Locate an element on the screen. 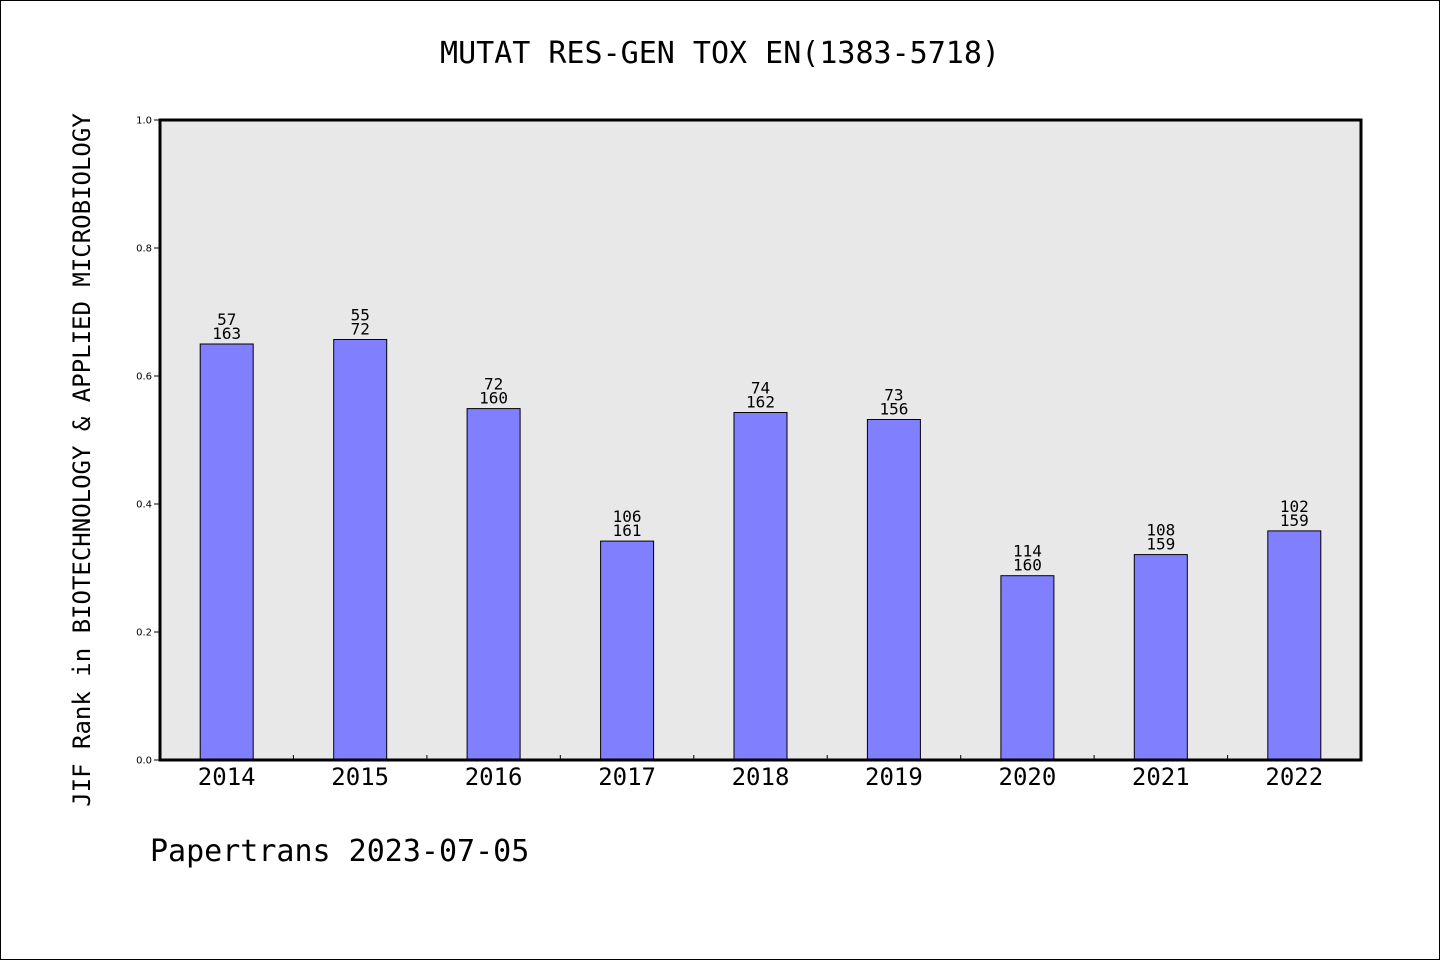  x-tick-label: 2016 is located at coordinates (494, 777).